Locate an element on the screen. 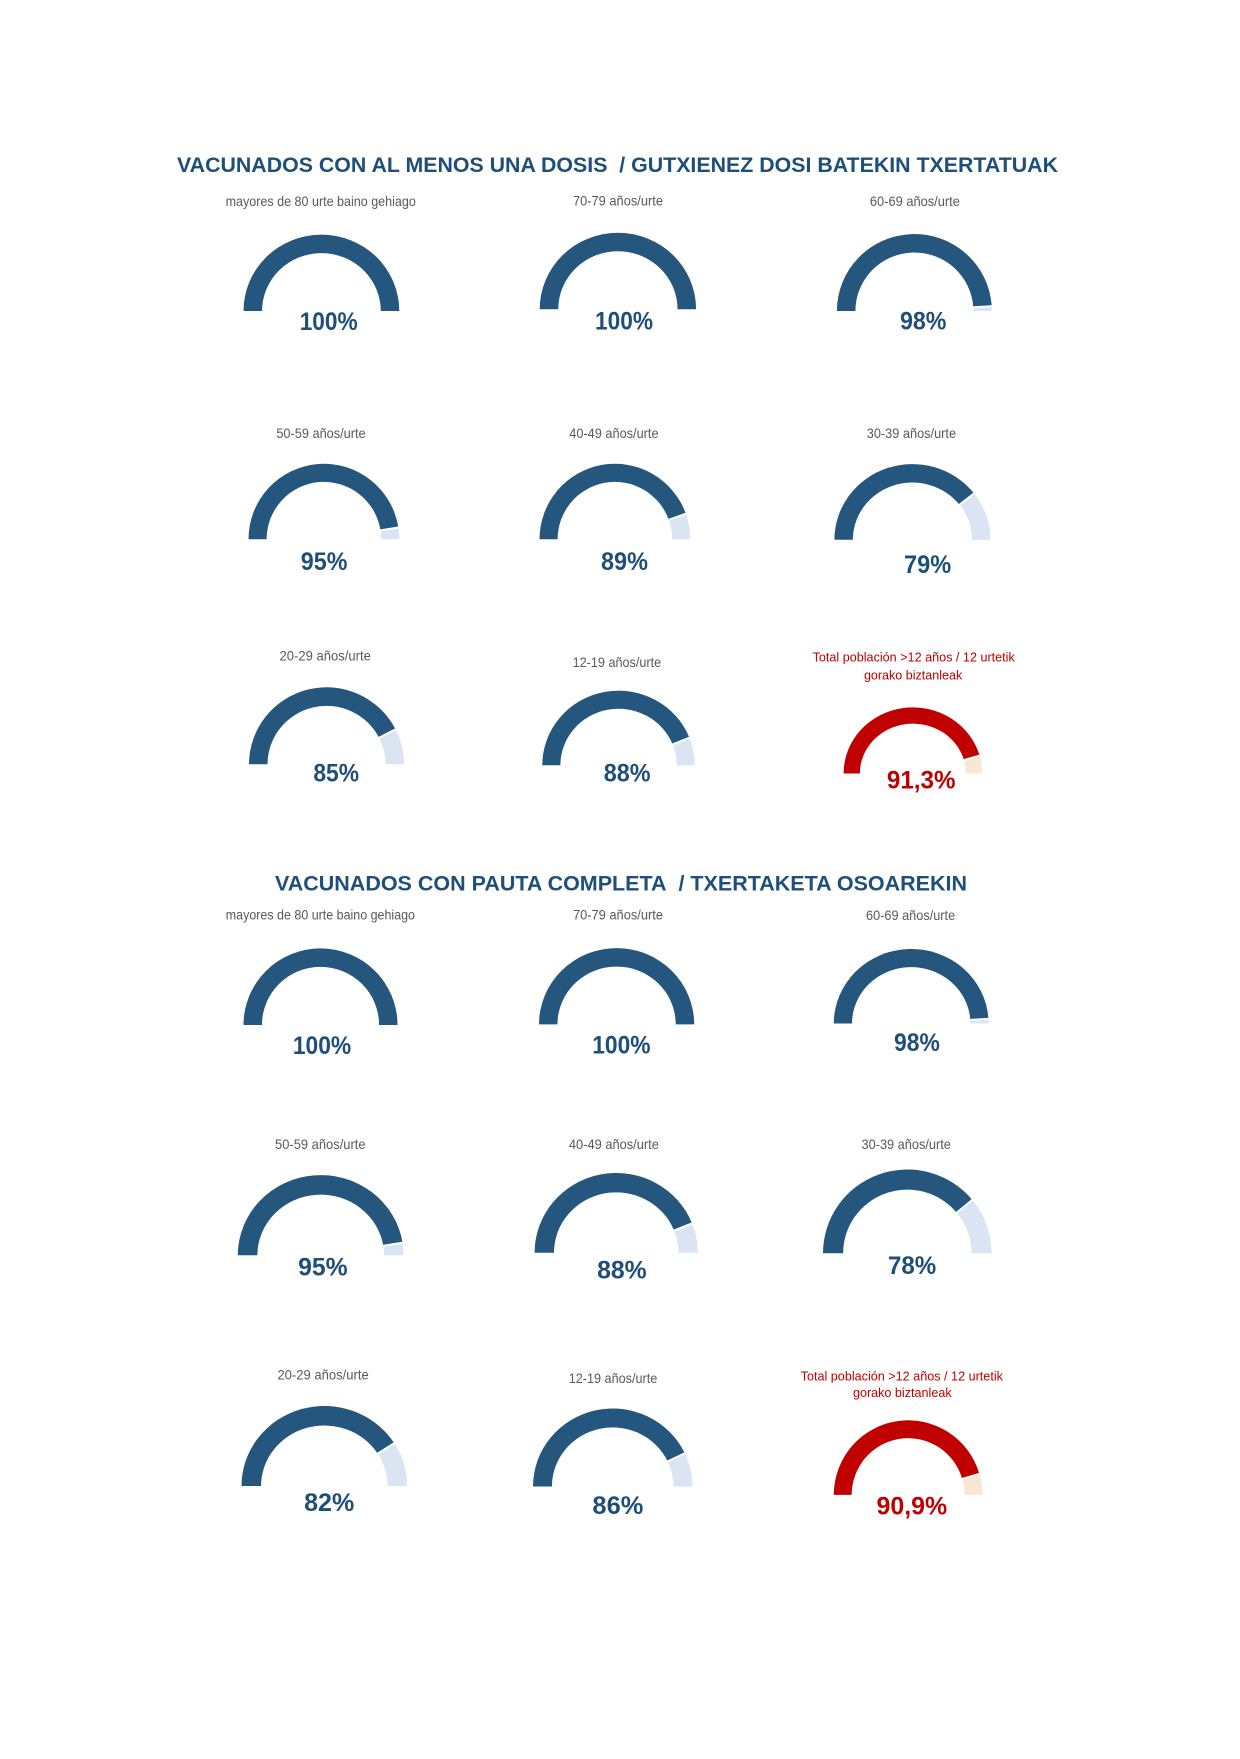 This screenshot has width=1240, height=1759. svg-text: 79% is located at coordinates (927, 565).